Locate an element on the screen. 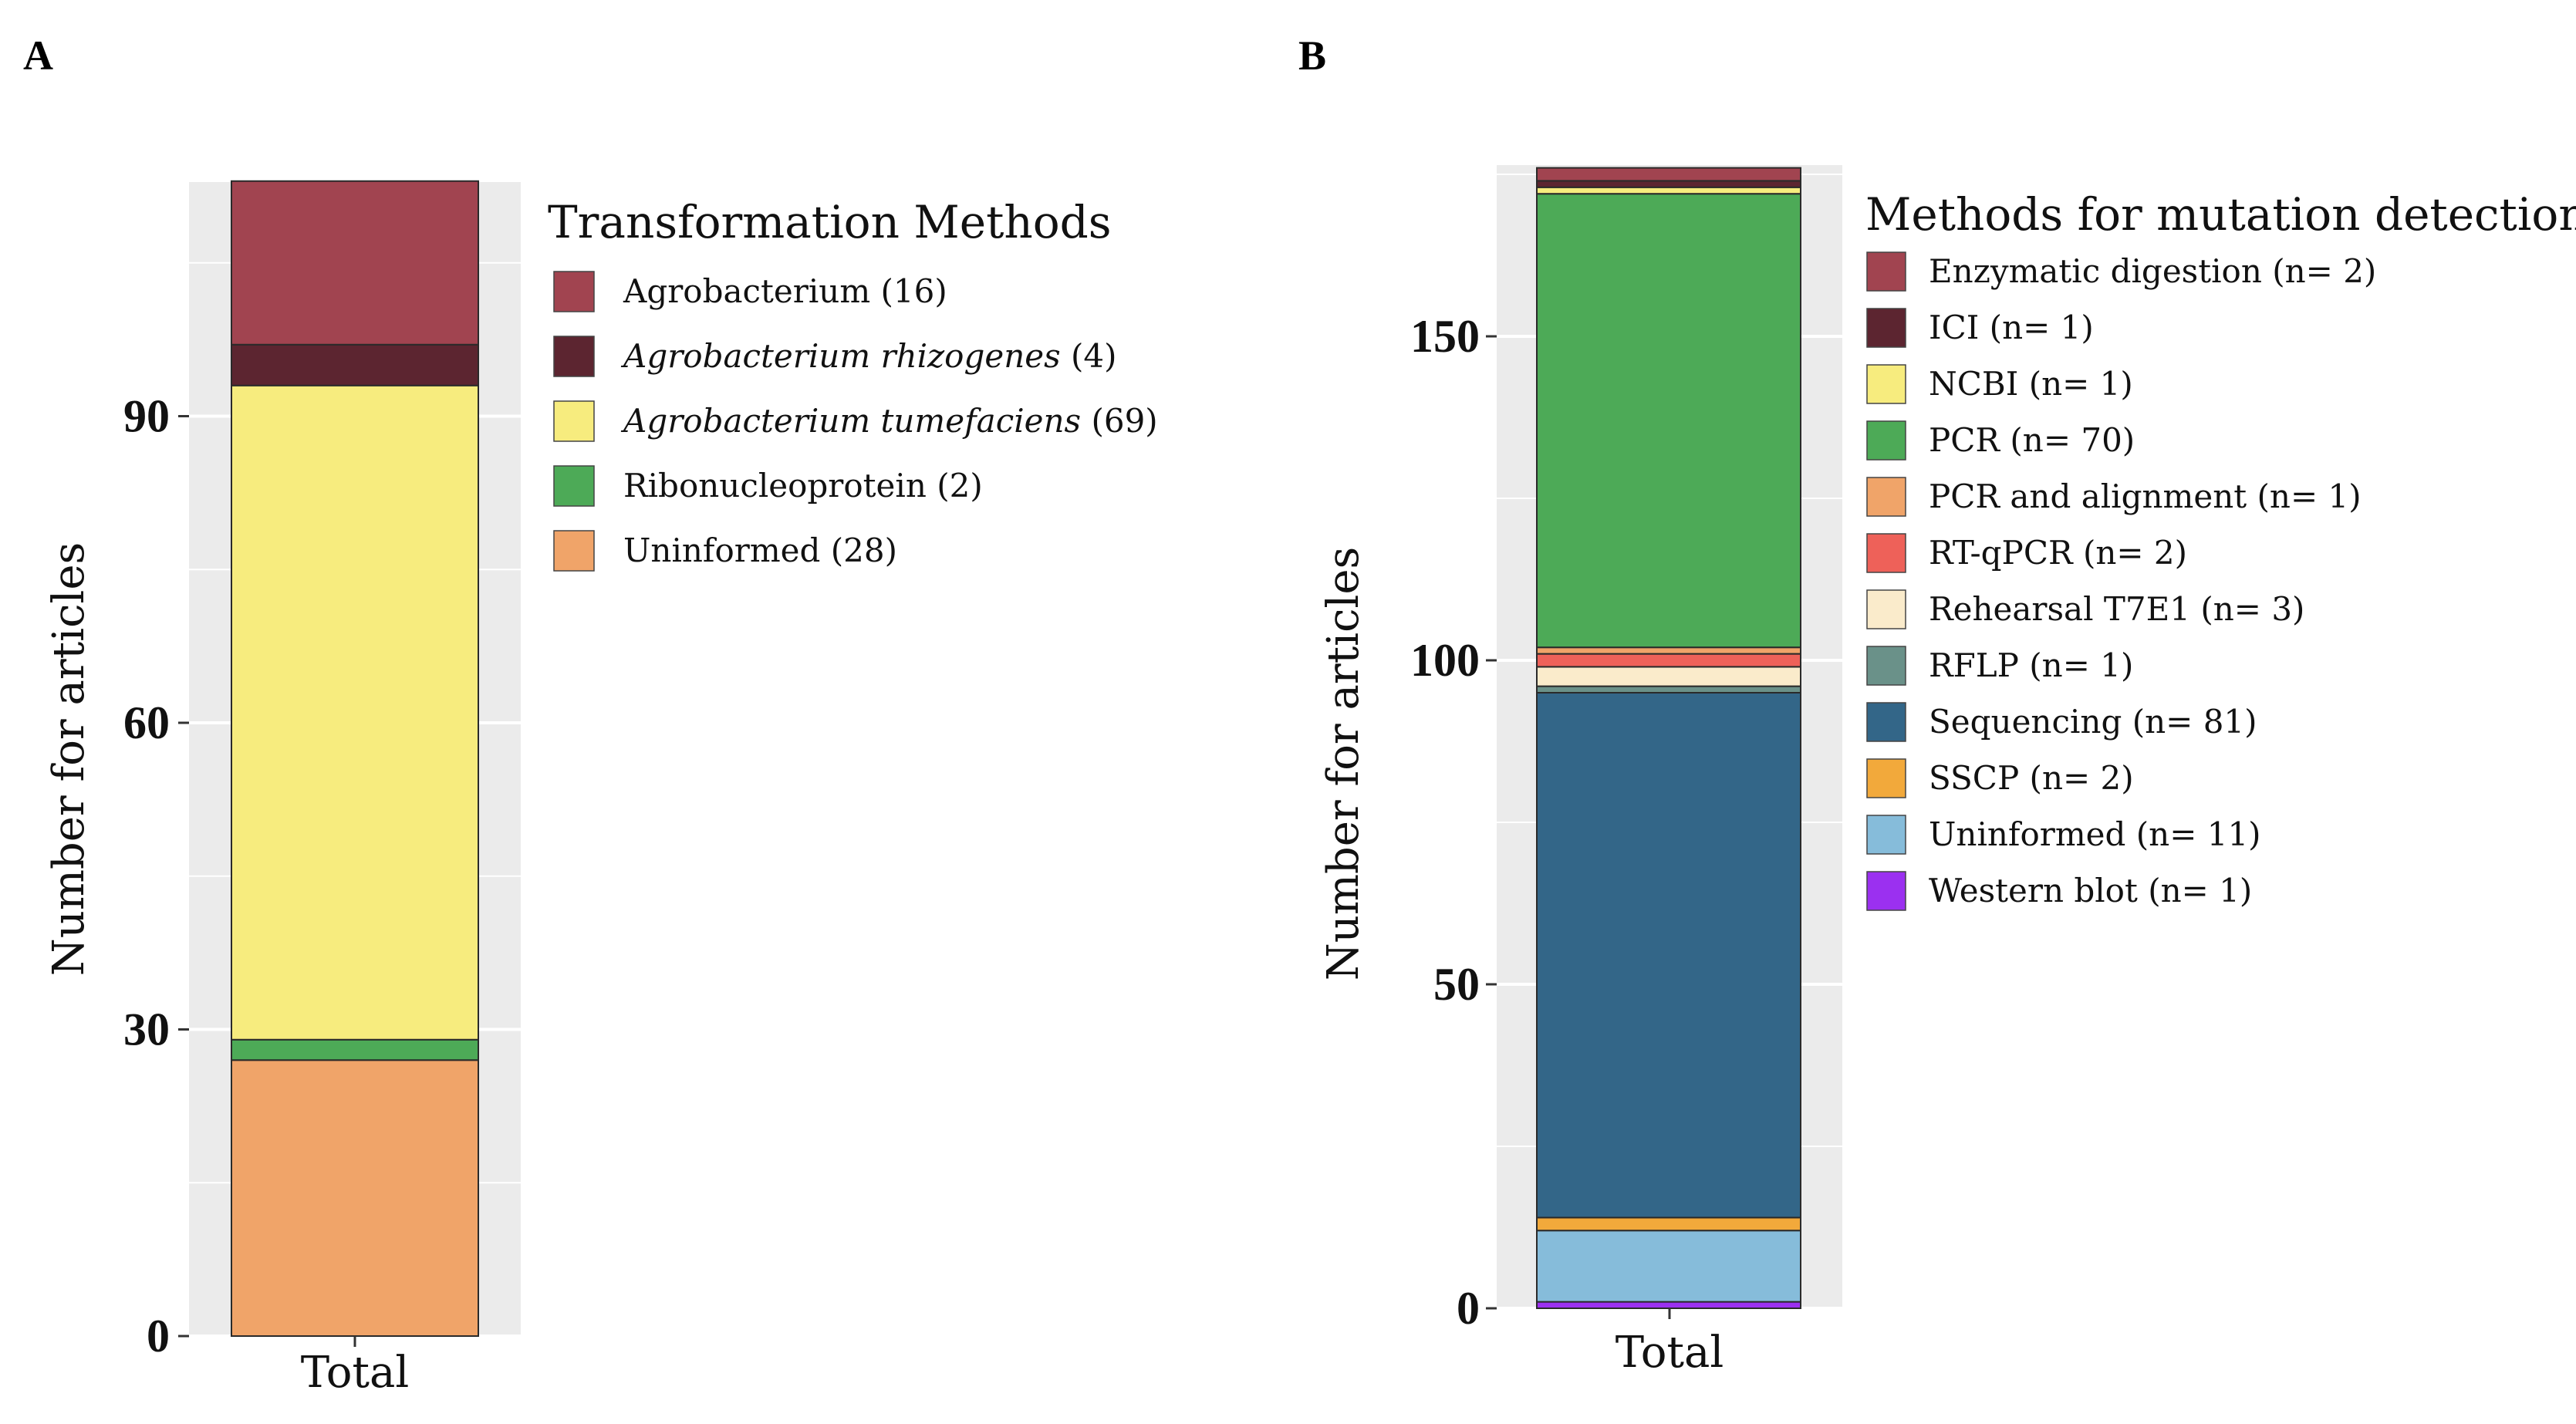 This screenshot has height=1424, width=2576. panel-b-x-tick-label: Total is located at coordinates (1670, 1353).